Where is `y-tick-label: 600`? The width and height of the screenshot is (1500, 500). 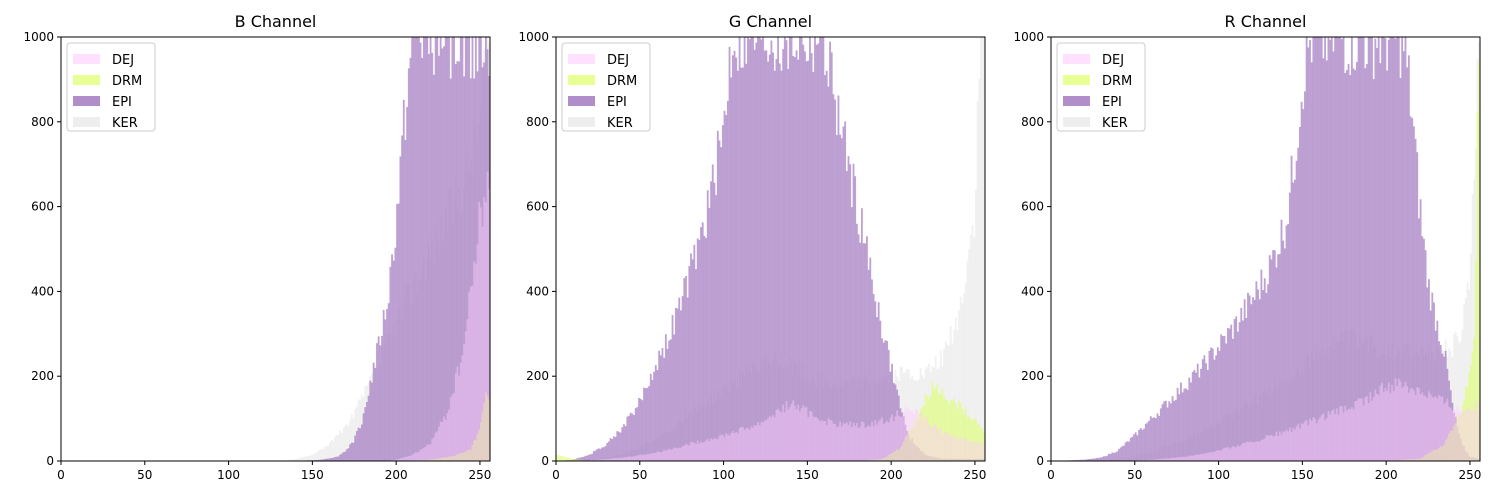
y-tick-label: 600 is located at coordinates (537, 207).